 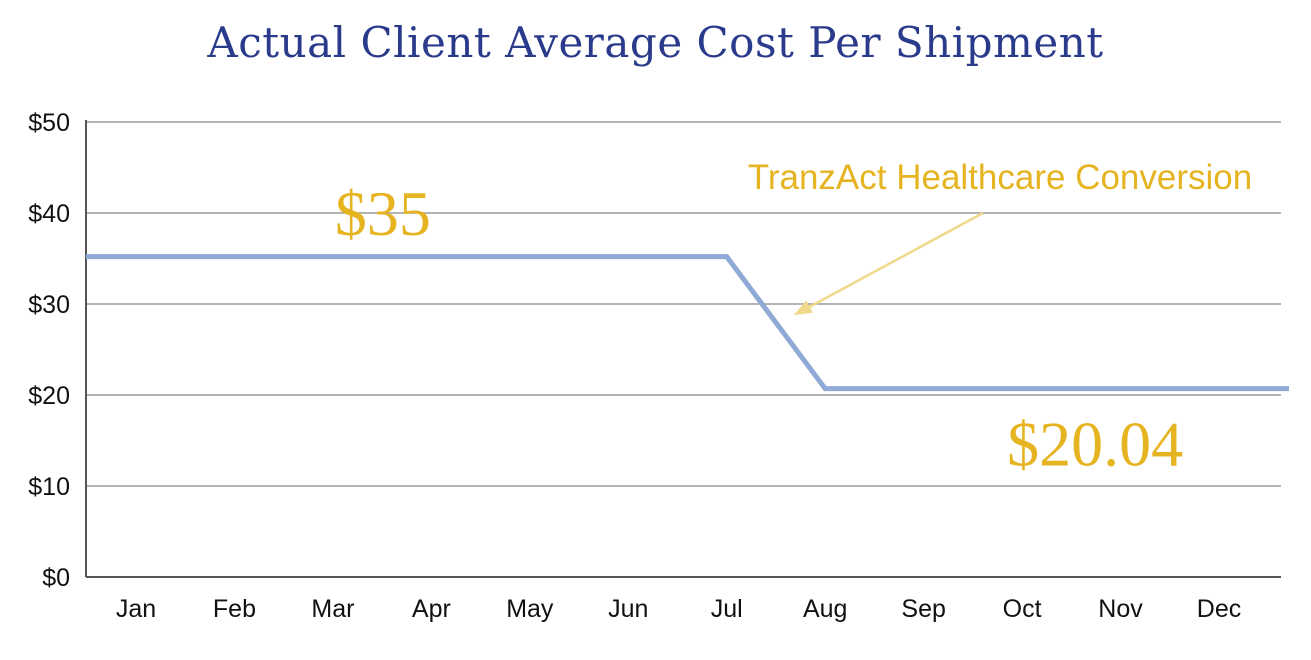 I want to click on y-tick-label: $10, so click(x=49, y=487).